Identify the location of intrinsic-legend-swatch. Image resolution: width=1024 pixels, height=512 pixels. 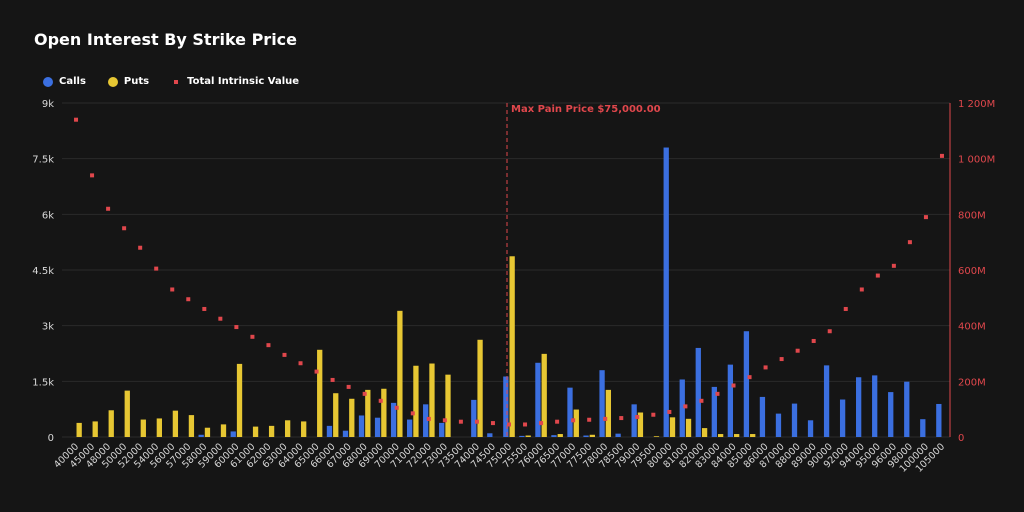
(176, 81).